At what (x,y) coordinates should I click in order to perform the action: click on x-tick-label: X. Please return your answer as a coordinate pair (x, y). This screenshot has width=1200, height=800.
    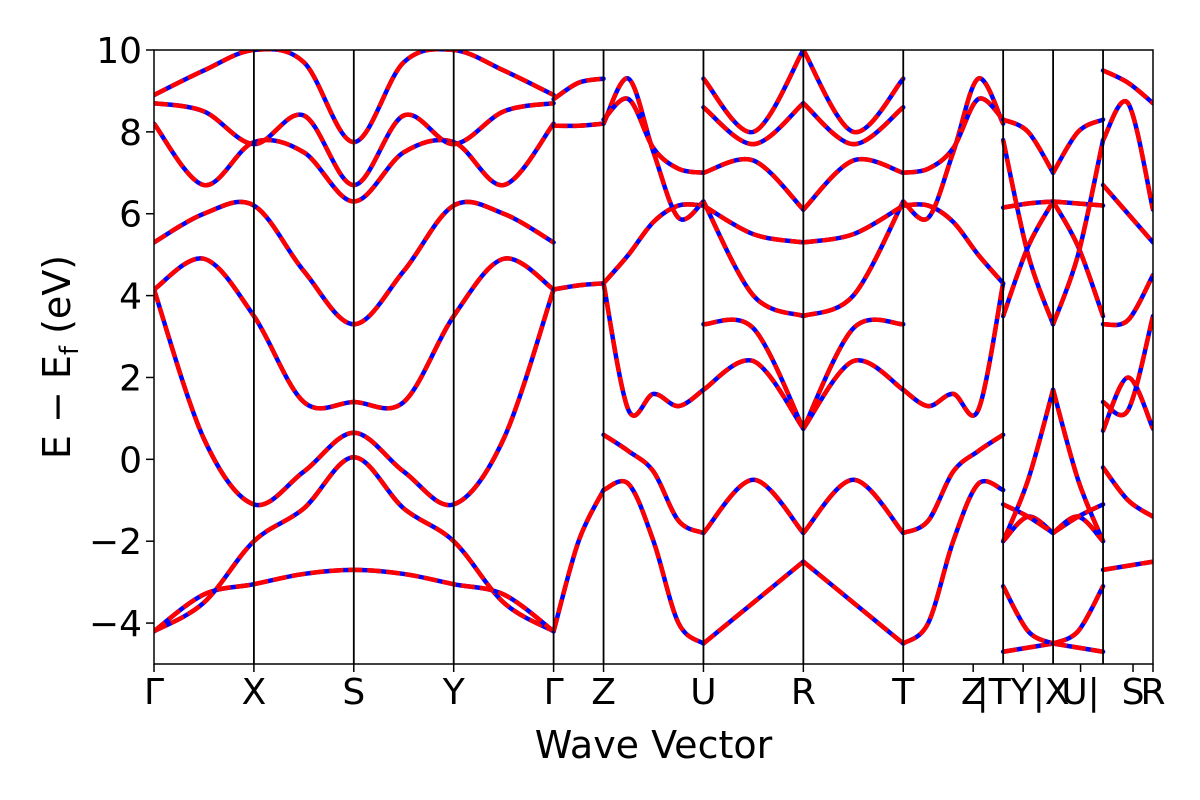
    Looking at the image, I should click on (254, 692).